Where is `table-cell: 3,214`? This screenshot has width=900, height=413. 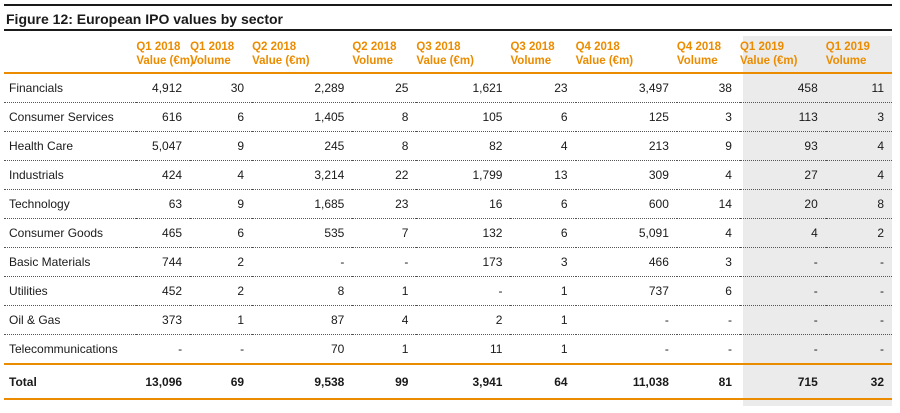 table-cell: 3,214 is located at coordinates (302, 175).